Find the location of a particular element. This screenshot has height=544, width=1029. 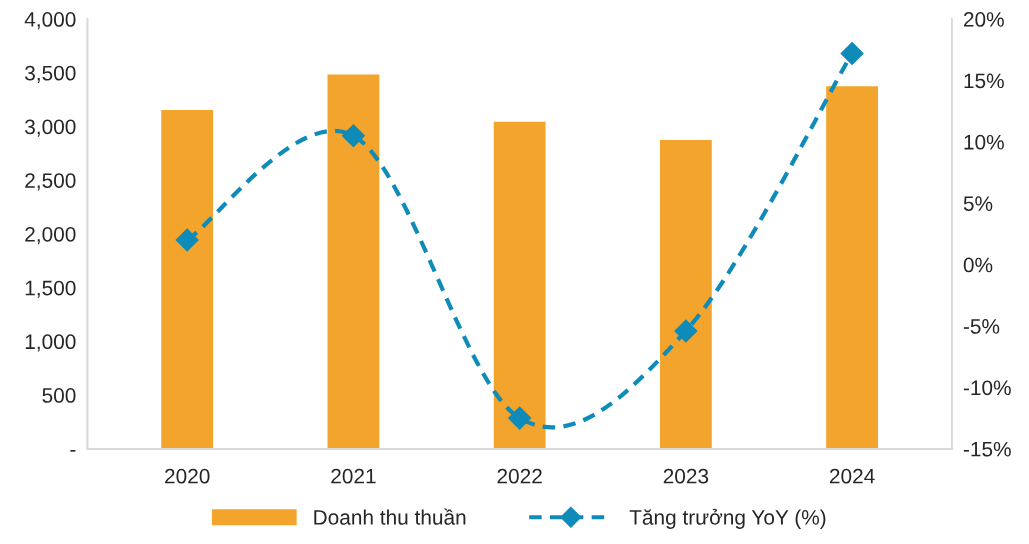

y-tick-label: 3,000 is located at coordinates (50, 128).